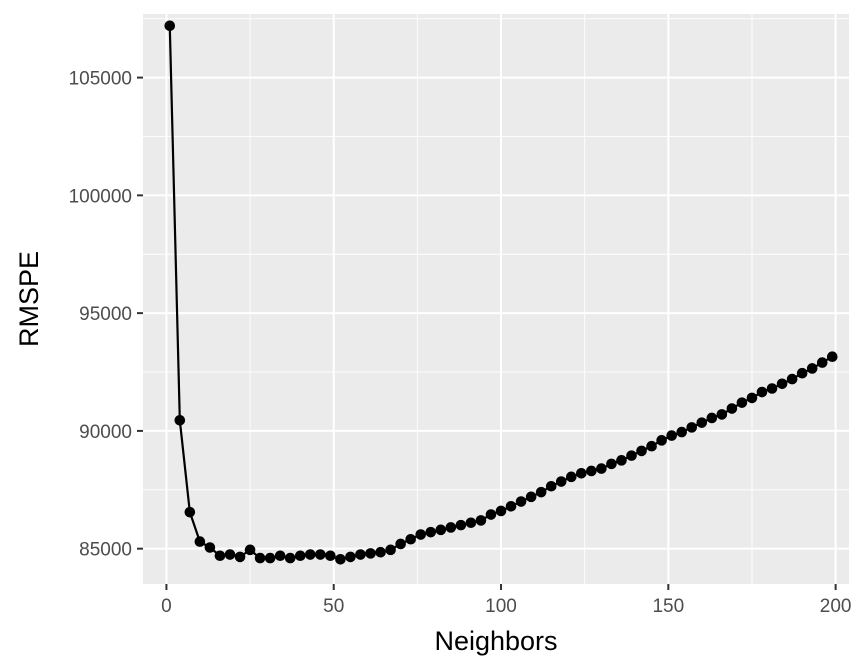  What do you see at coordinates (836, 606) in the screenshot?
I see `x-tick-label: 200` at bounding box center [836, 606].